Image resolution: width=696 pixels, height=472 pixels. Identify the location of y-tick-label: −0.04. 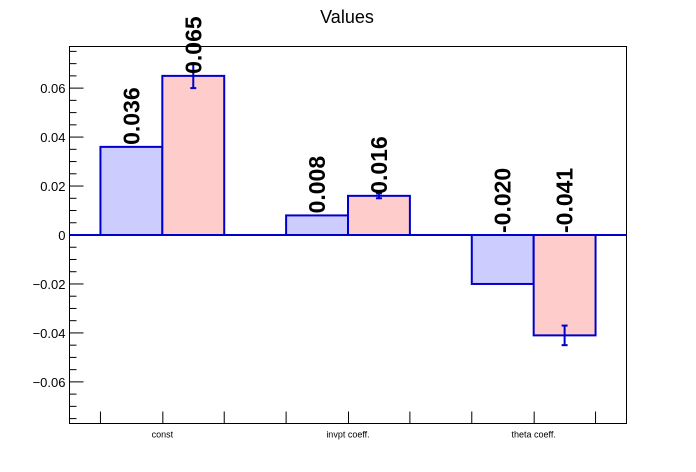
(49, 333).